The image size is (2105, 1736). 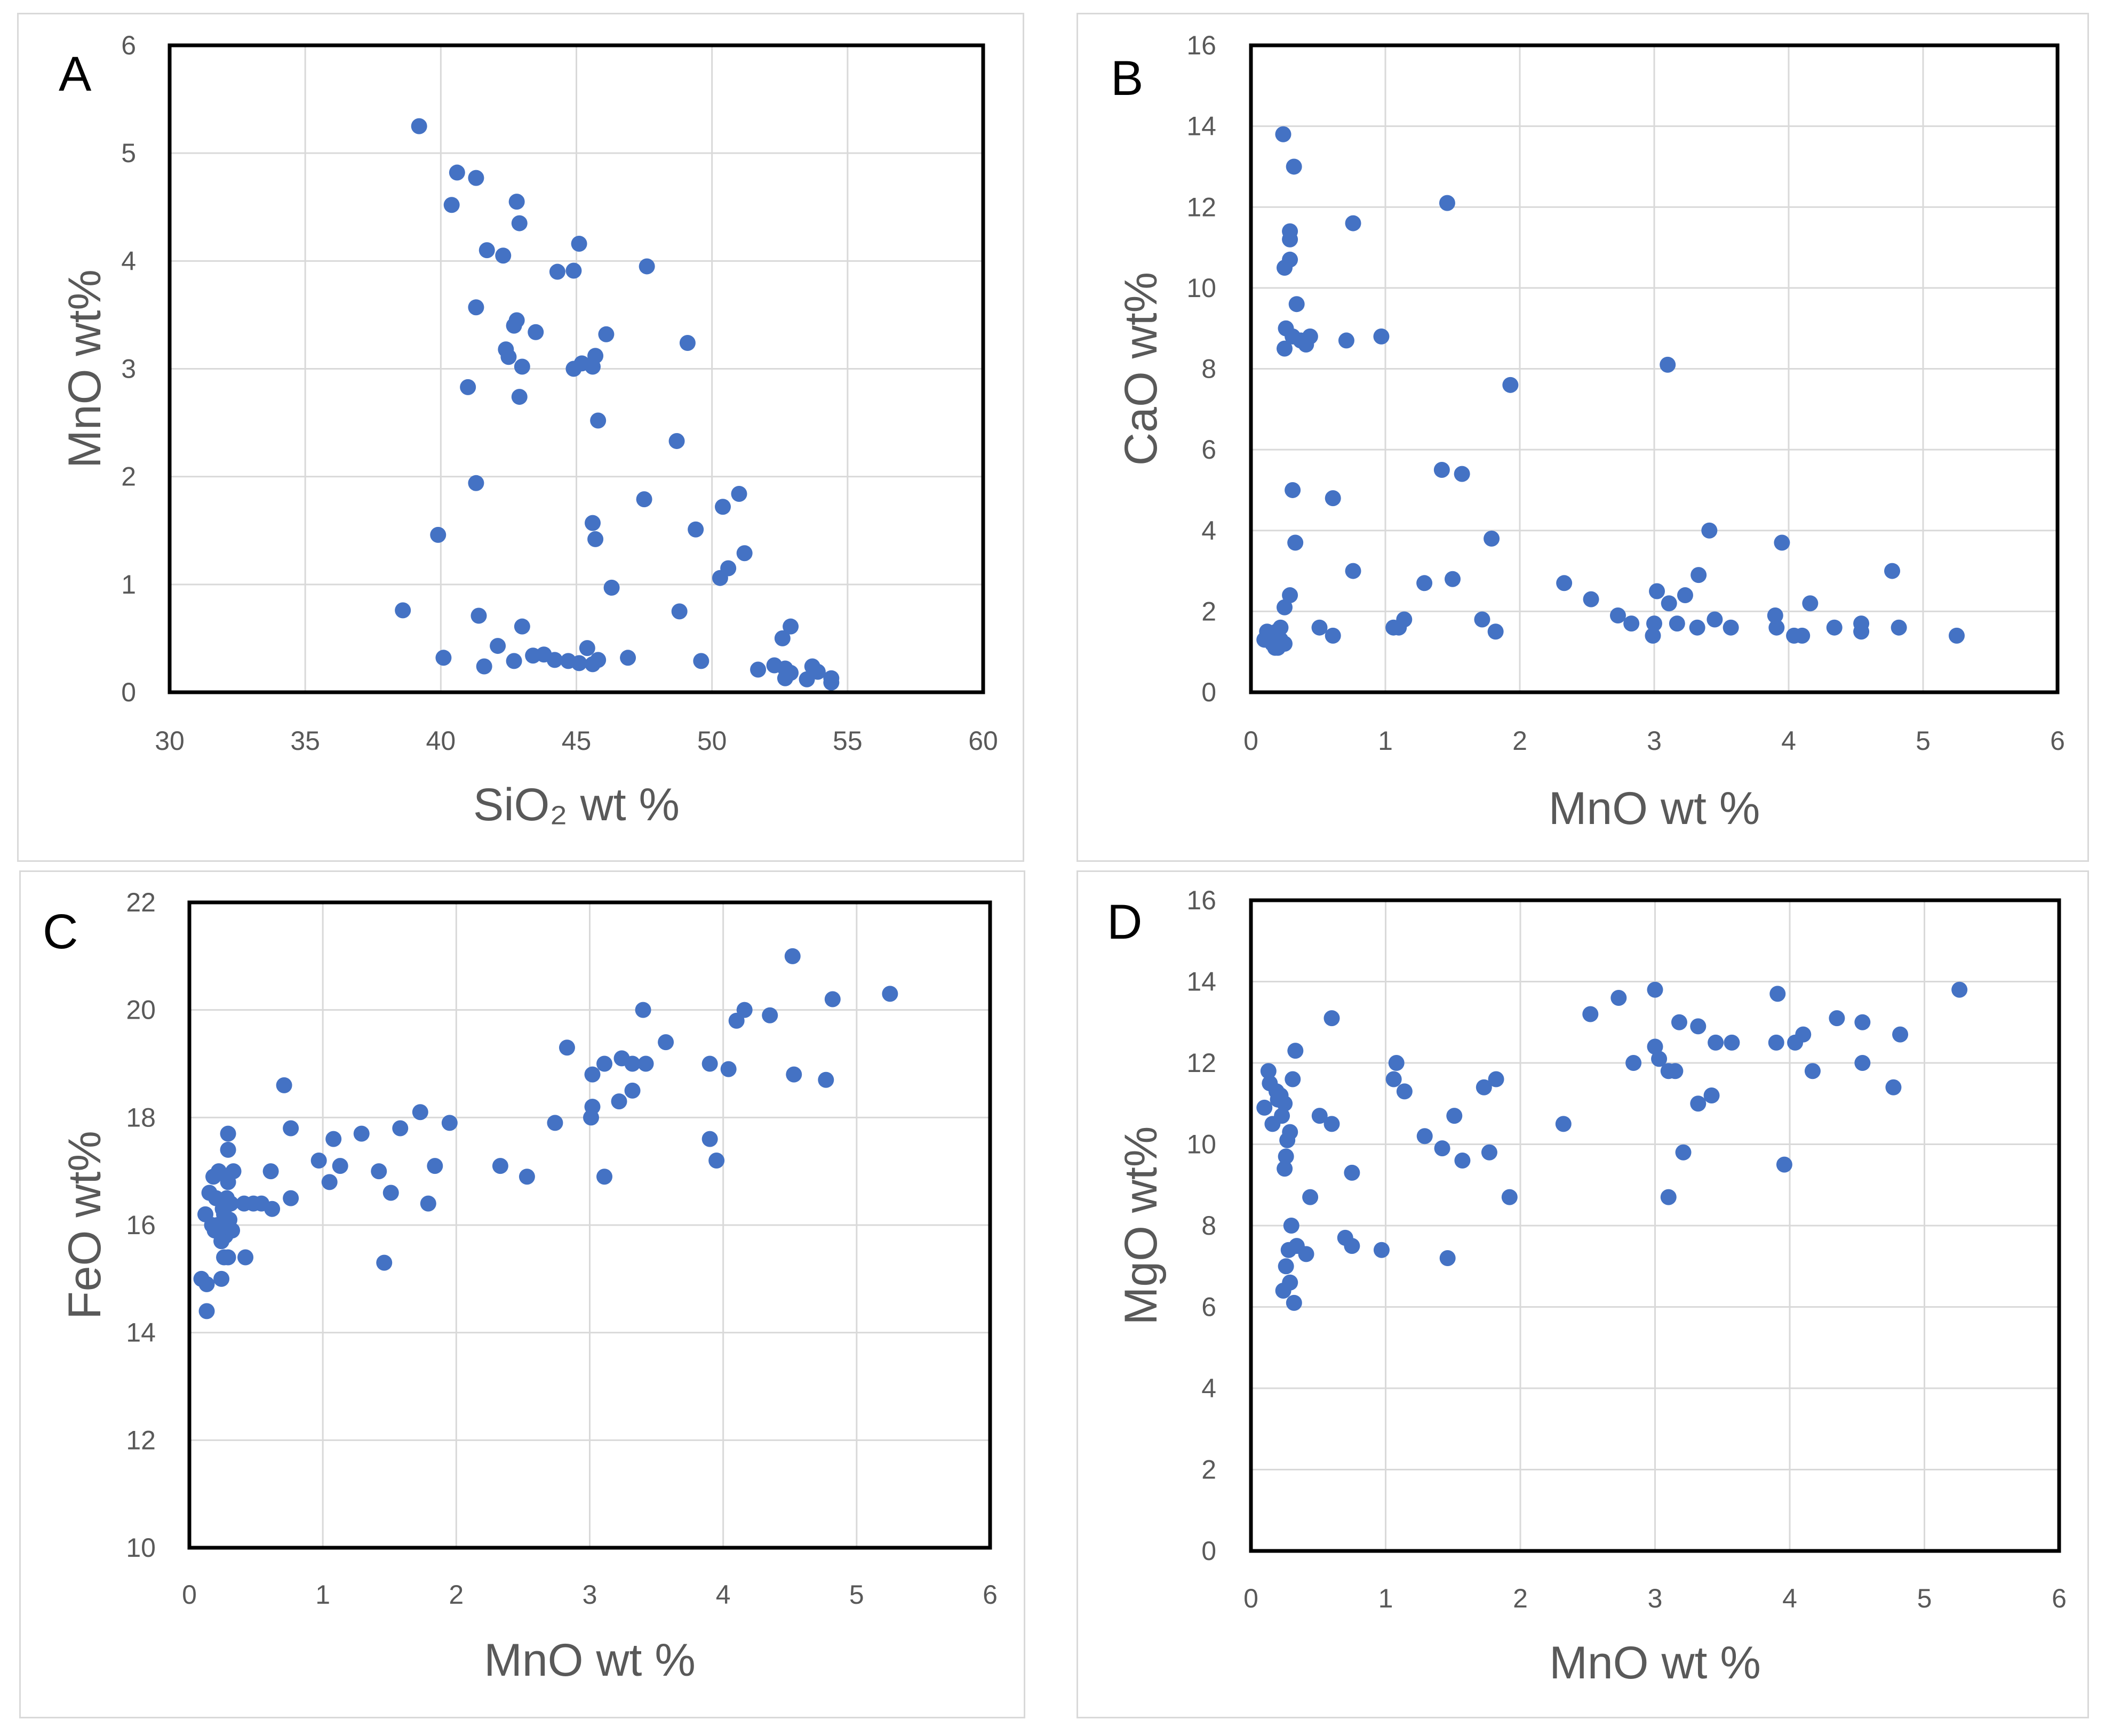 What do you see at coordinates (1208, 1551) in the screenshot?
I see `y-tick-label: 0` at bounding box center [1208, 1551].